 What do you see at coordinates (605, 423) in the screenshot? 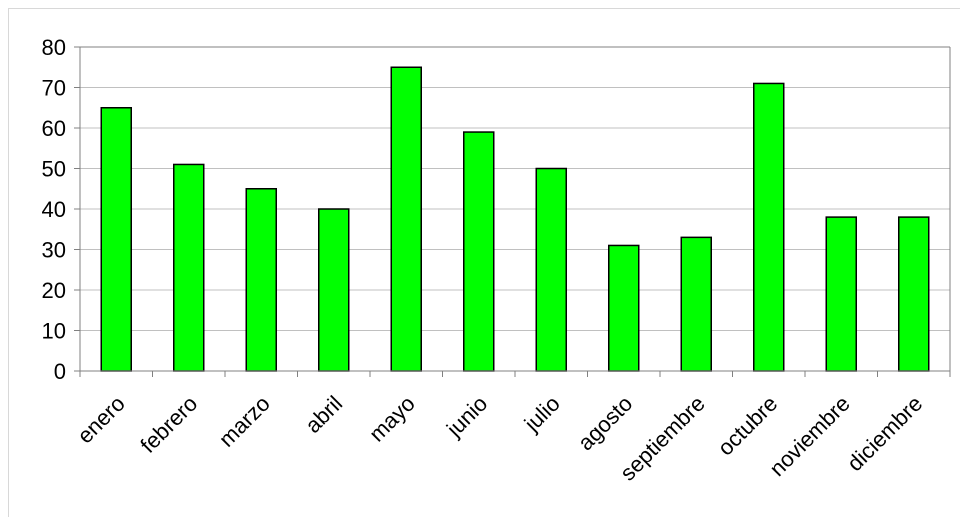
I see `x-category-label: agosto` at bounding box center [605, 423].